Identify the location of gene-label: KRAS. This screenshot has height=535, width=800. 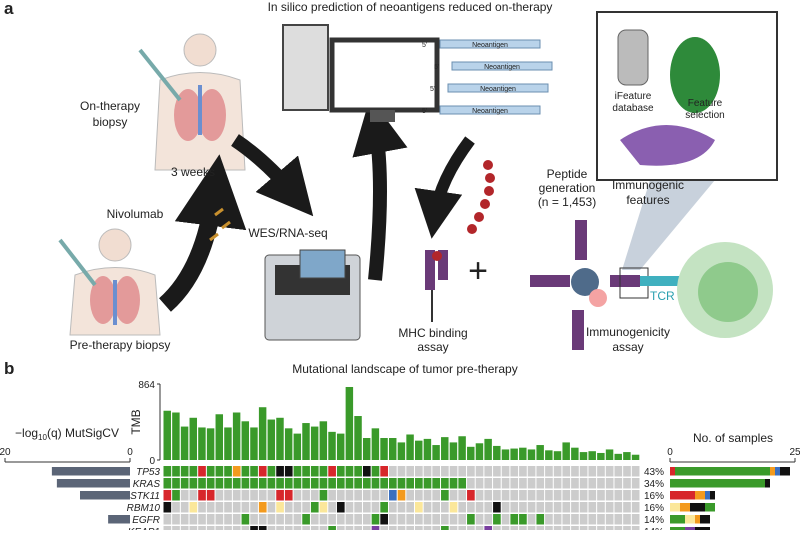
(147, 484).